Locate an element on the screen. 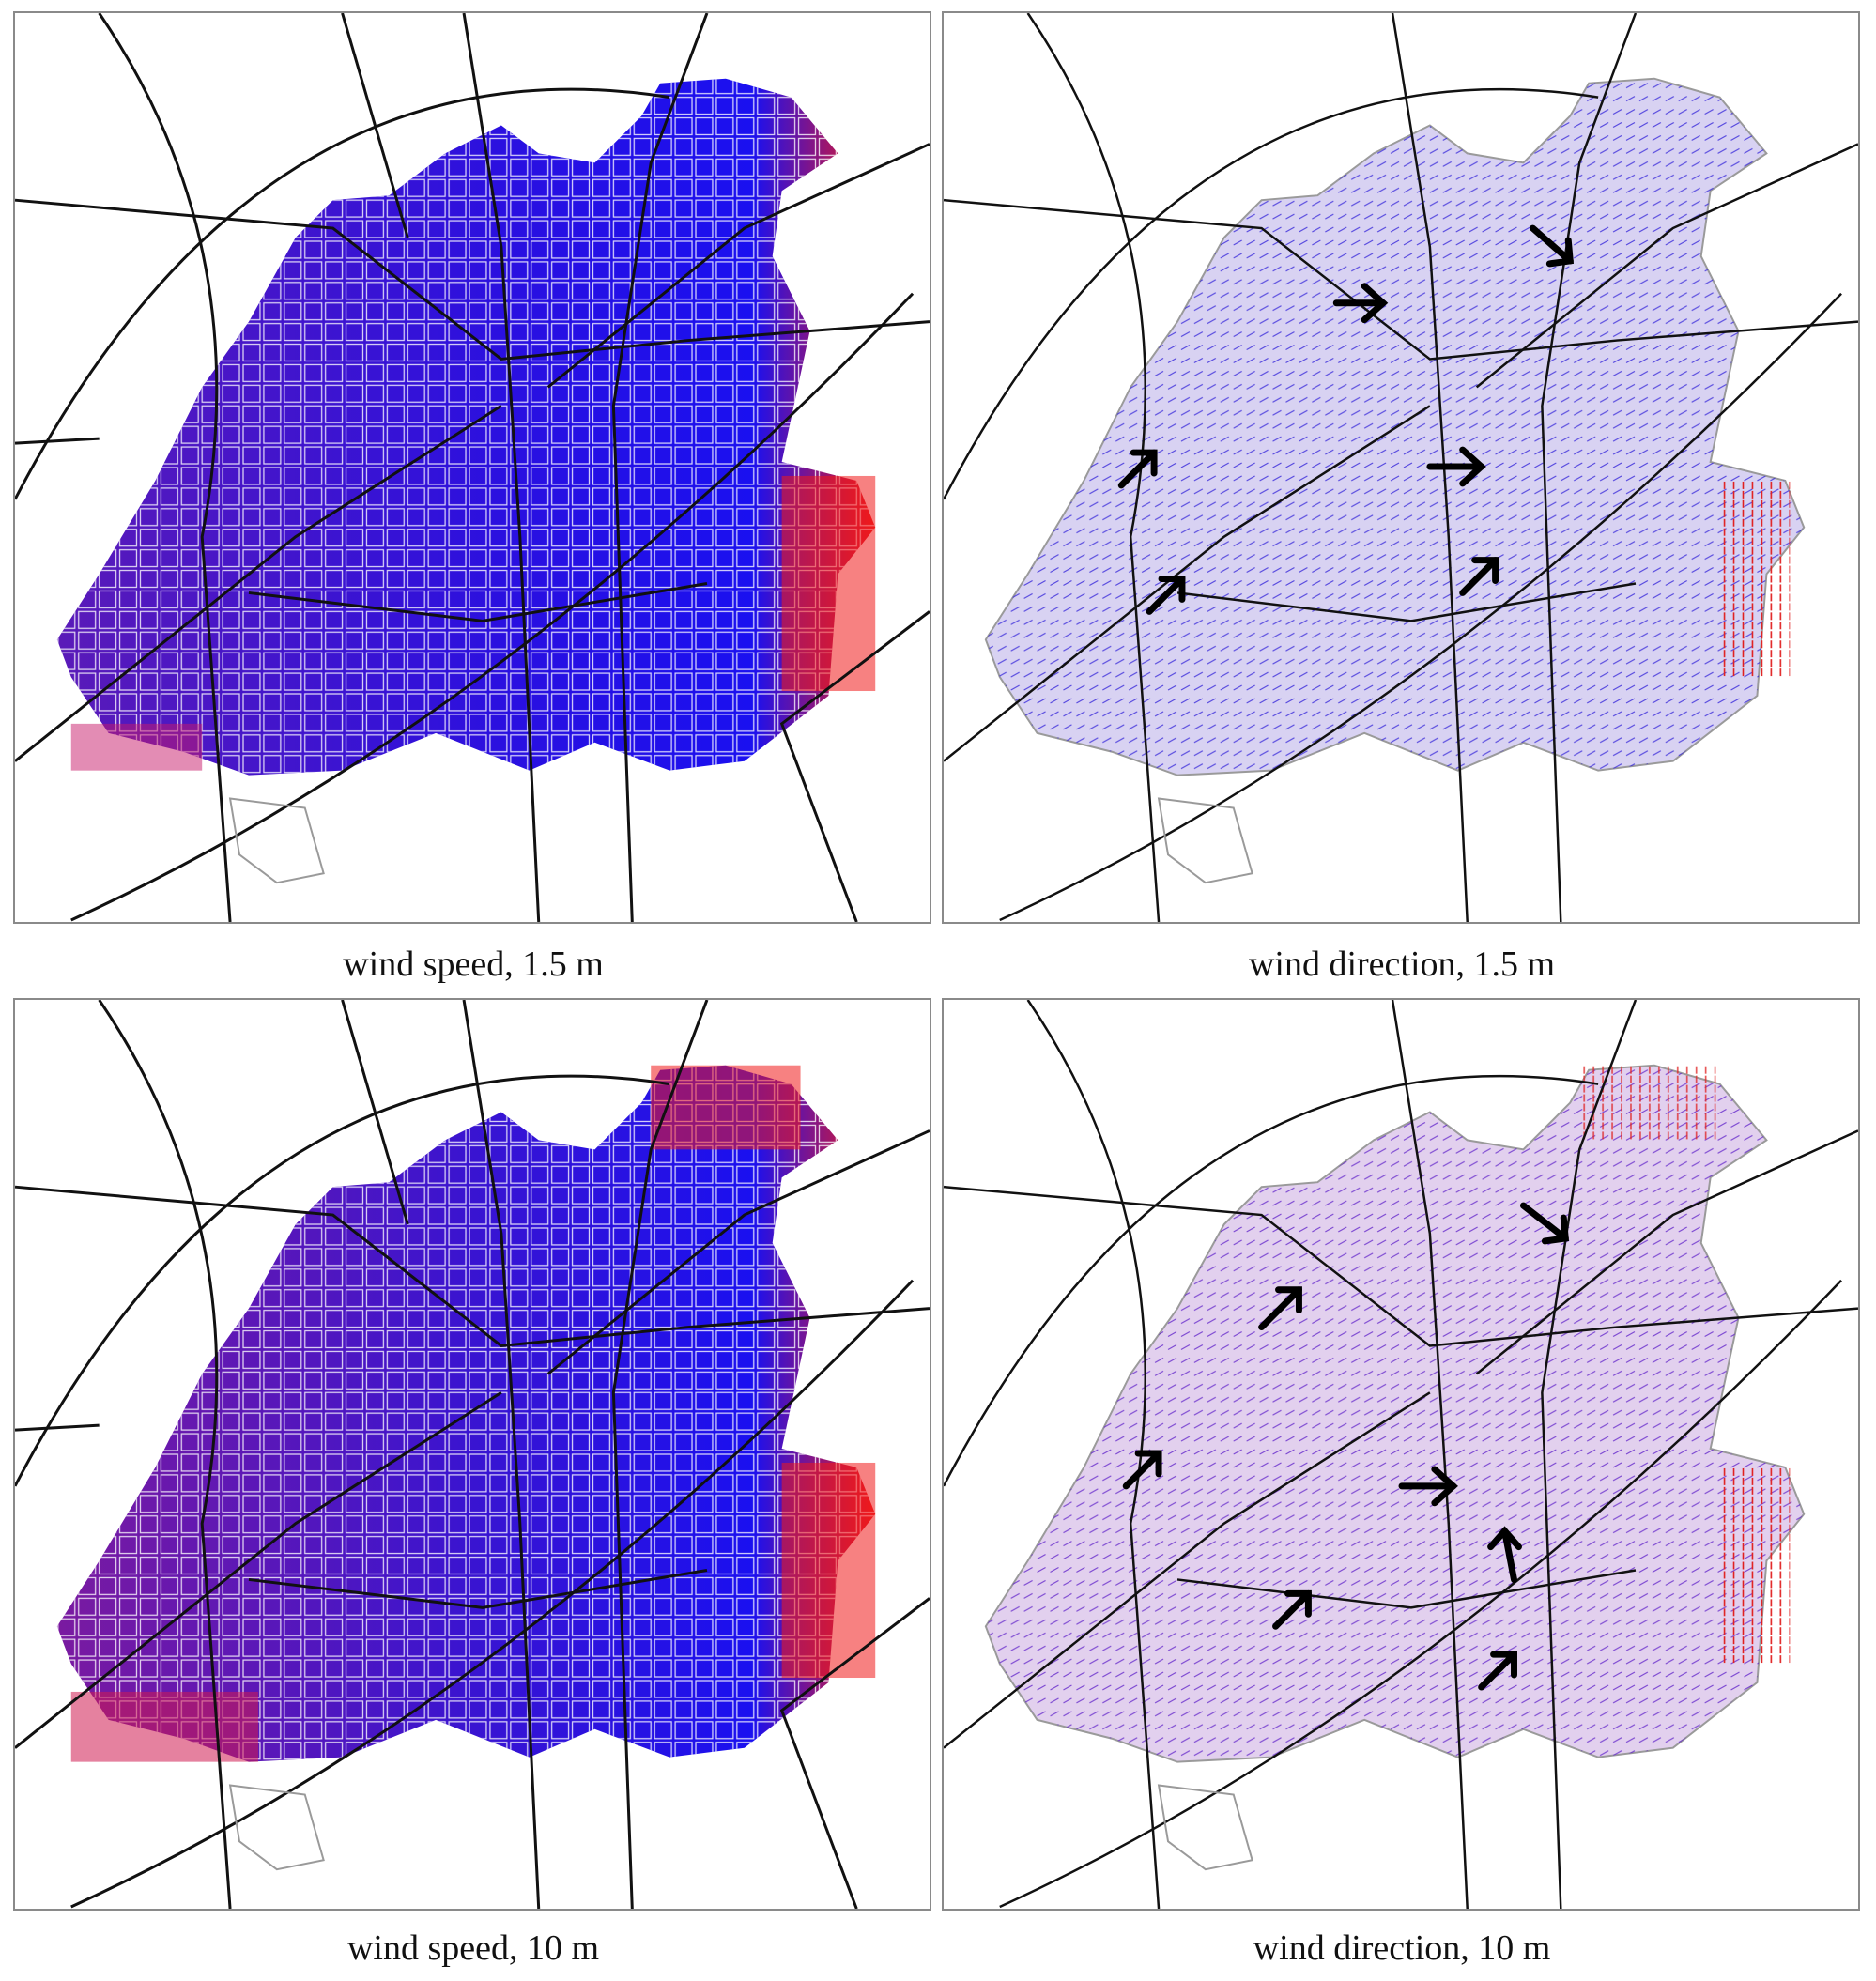  caption-wind-direction-10m: wind direction, 10 m is located at coordinates (1402, 1948).